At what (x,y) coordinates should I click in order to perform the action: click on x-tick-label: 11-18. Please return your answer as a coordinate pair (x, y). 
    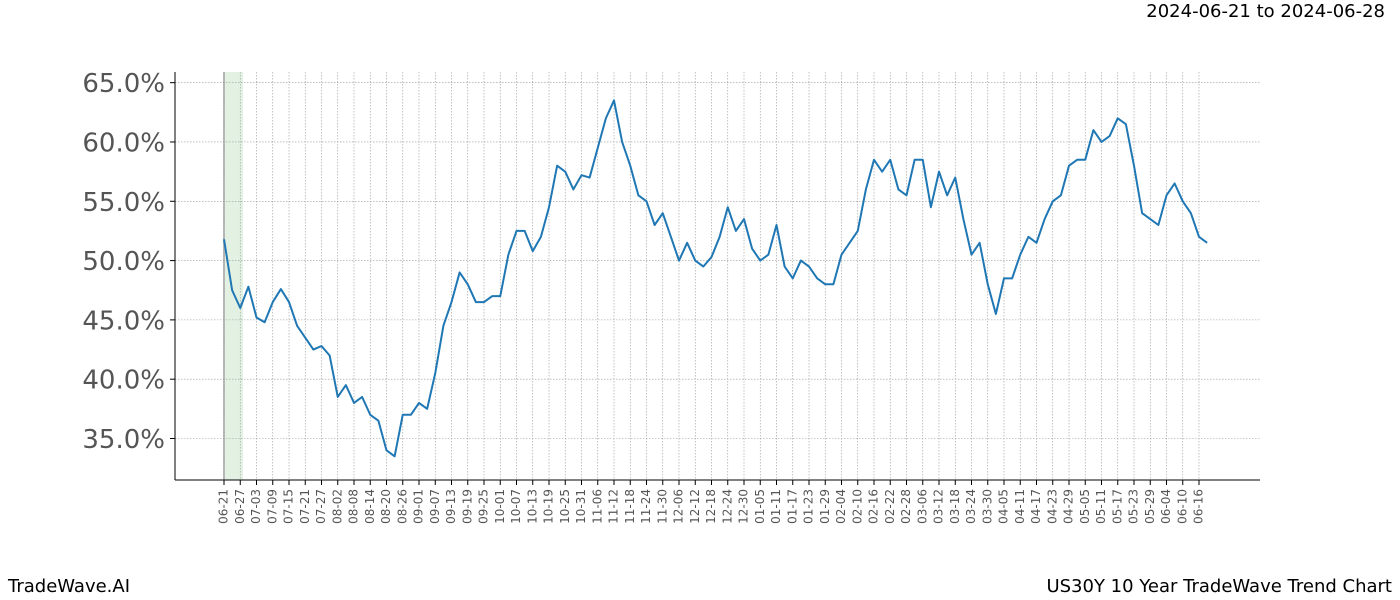
    Looking at the image, I should click on (630, 506).